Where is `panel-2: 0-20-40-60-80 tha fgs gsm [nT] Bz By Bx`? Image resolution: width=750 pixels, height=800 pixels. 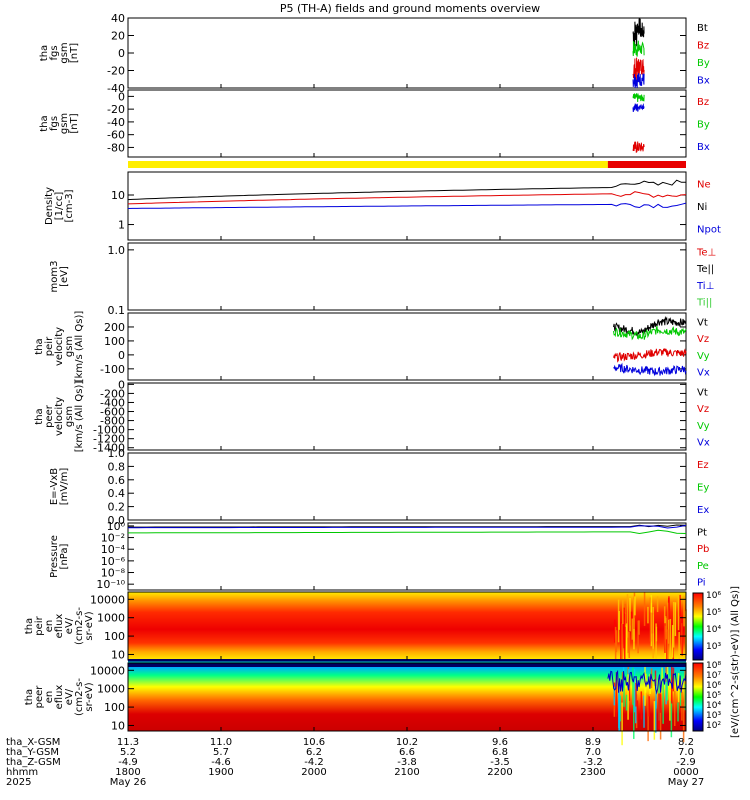 panel-2: 0-20-40-60-80 tha fgs gsm [nT] Bz By Bx is located at coordinates (374, 123).